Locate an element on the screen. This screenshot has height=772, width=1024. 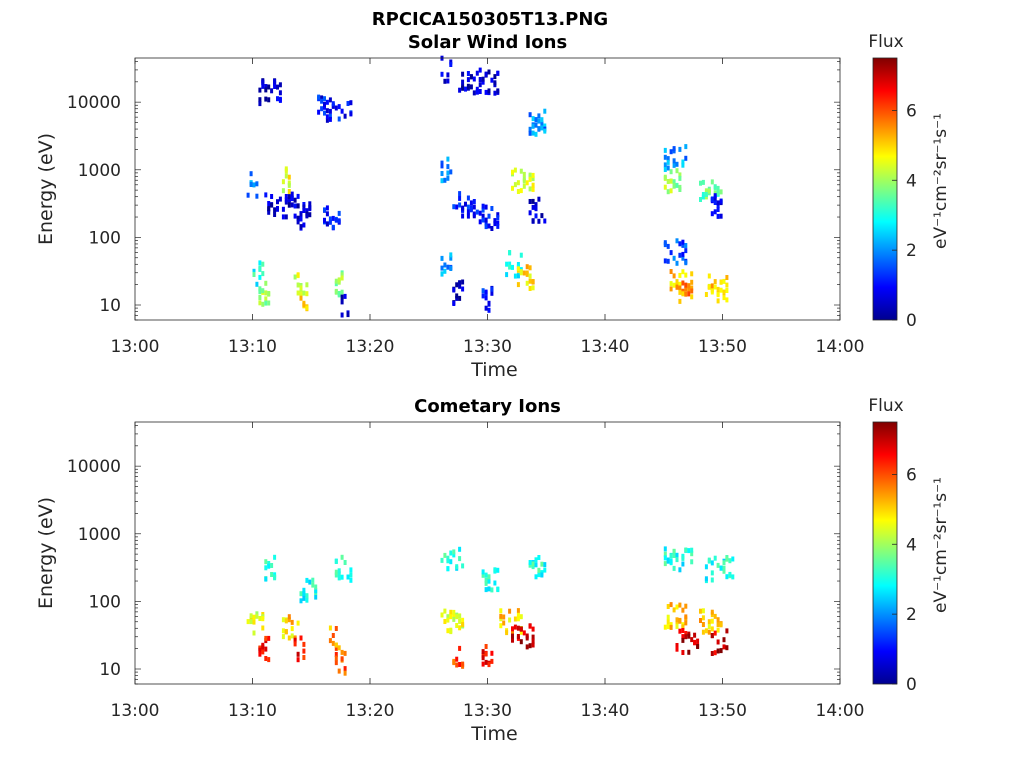
x-tick-label: 13:20 is located at coordinates (370, 711).